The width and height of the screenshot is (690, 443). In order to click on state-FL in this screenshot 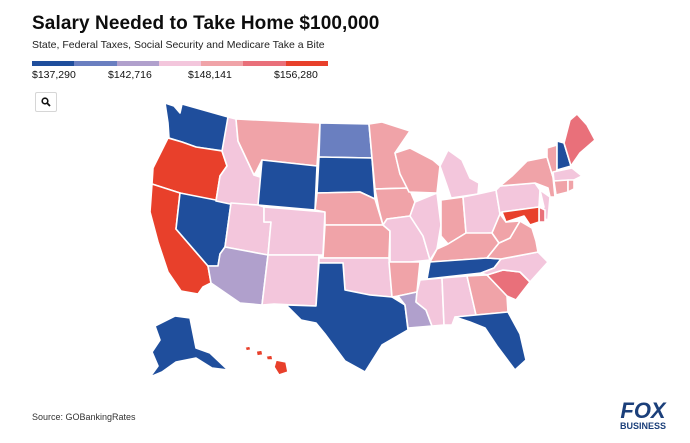, I will do `click(490, 341)`.